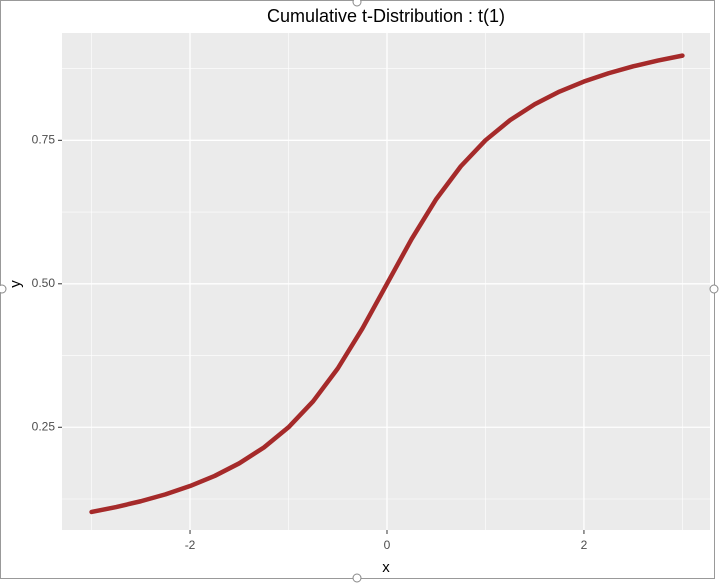  What do you see at coordinates (386, 16) in the screenshot?
I see `chart-title: Cumulative t-Distribution : t(1)` at bounding box center [386, 16].